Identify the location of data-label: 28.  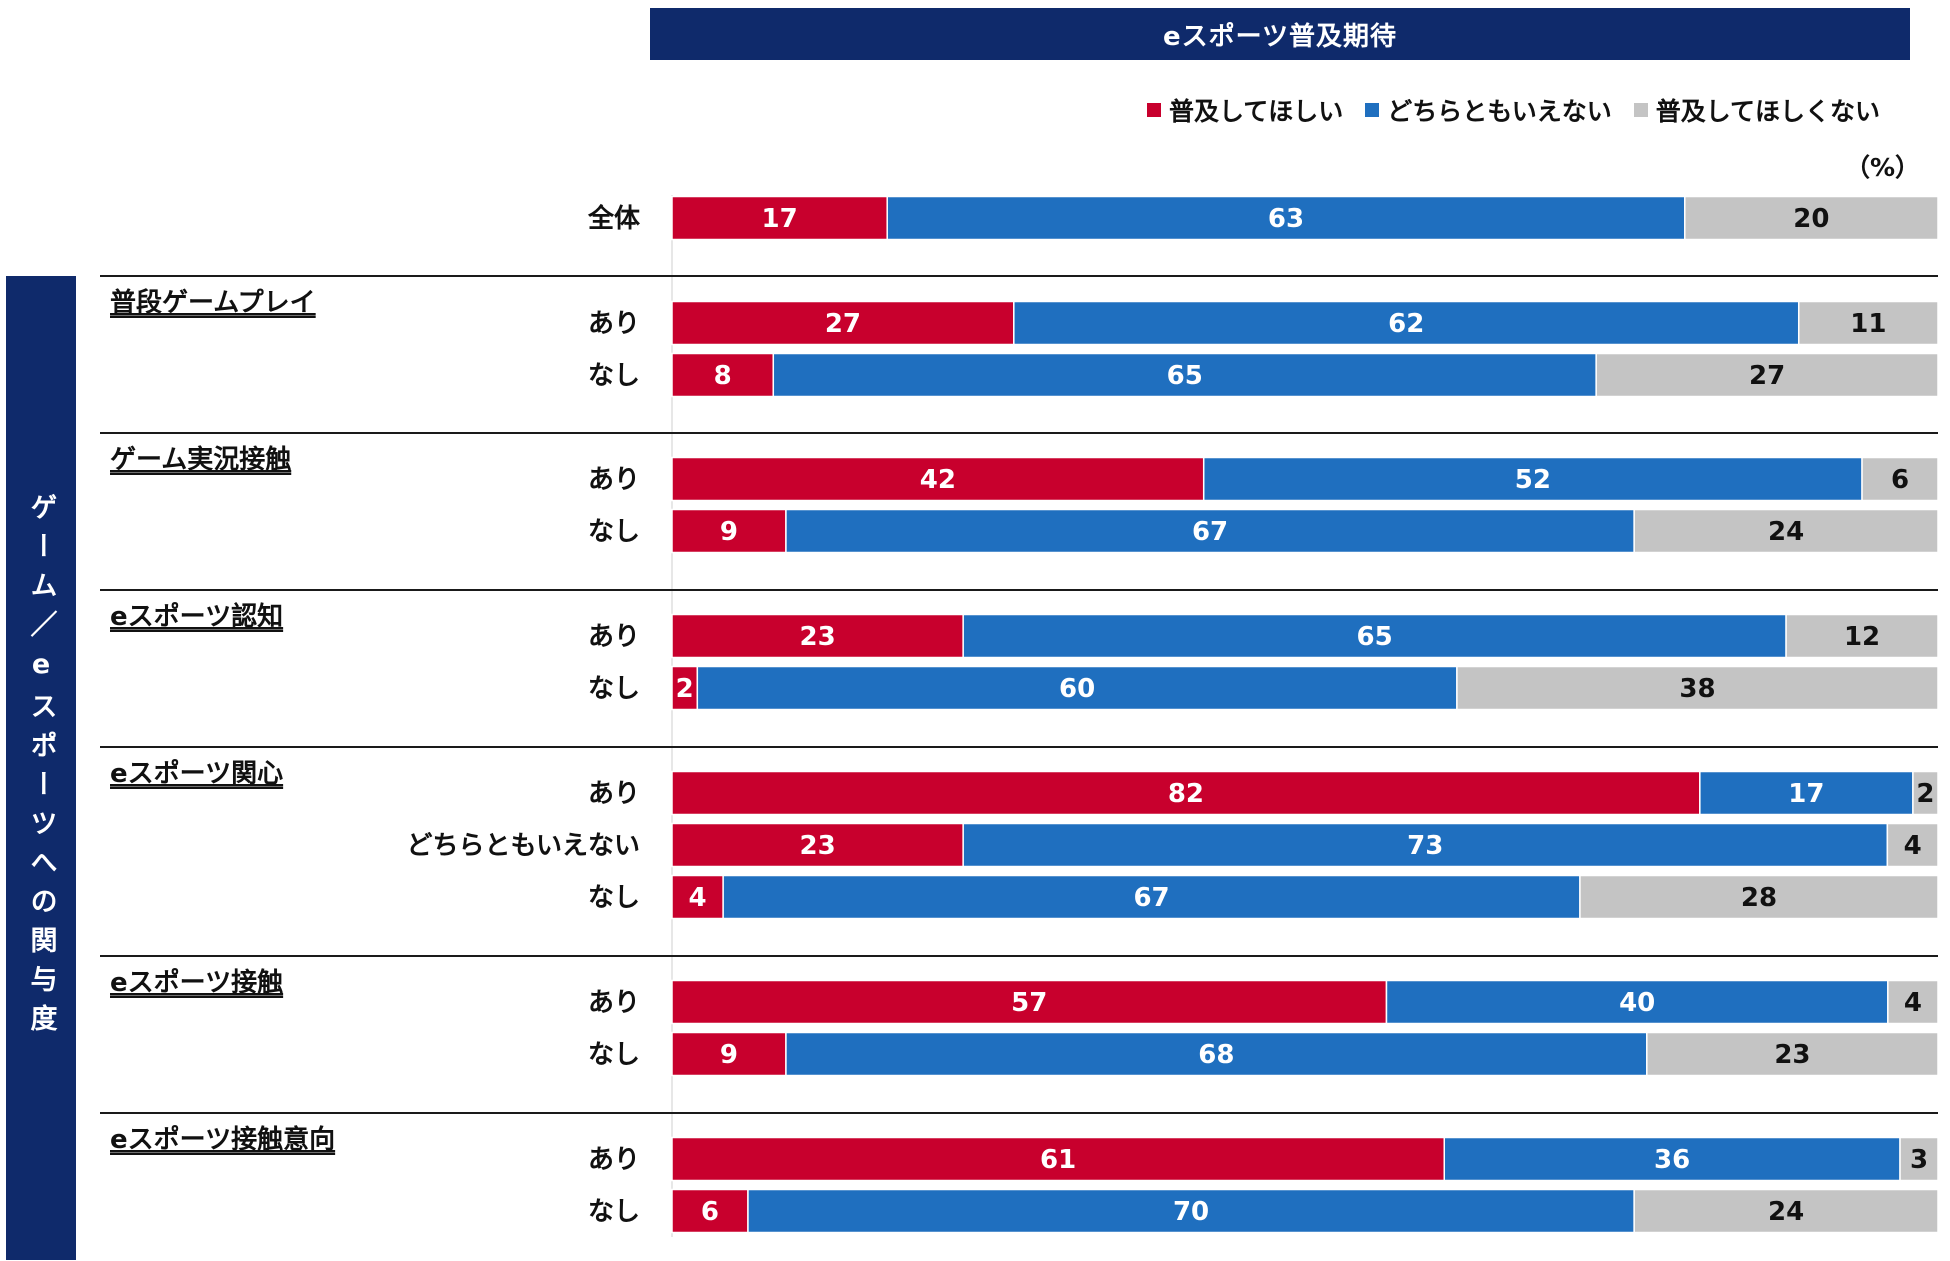
(1759, 898).